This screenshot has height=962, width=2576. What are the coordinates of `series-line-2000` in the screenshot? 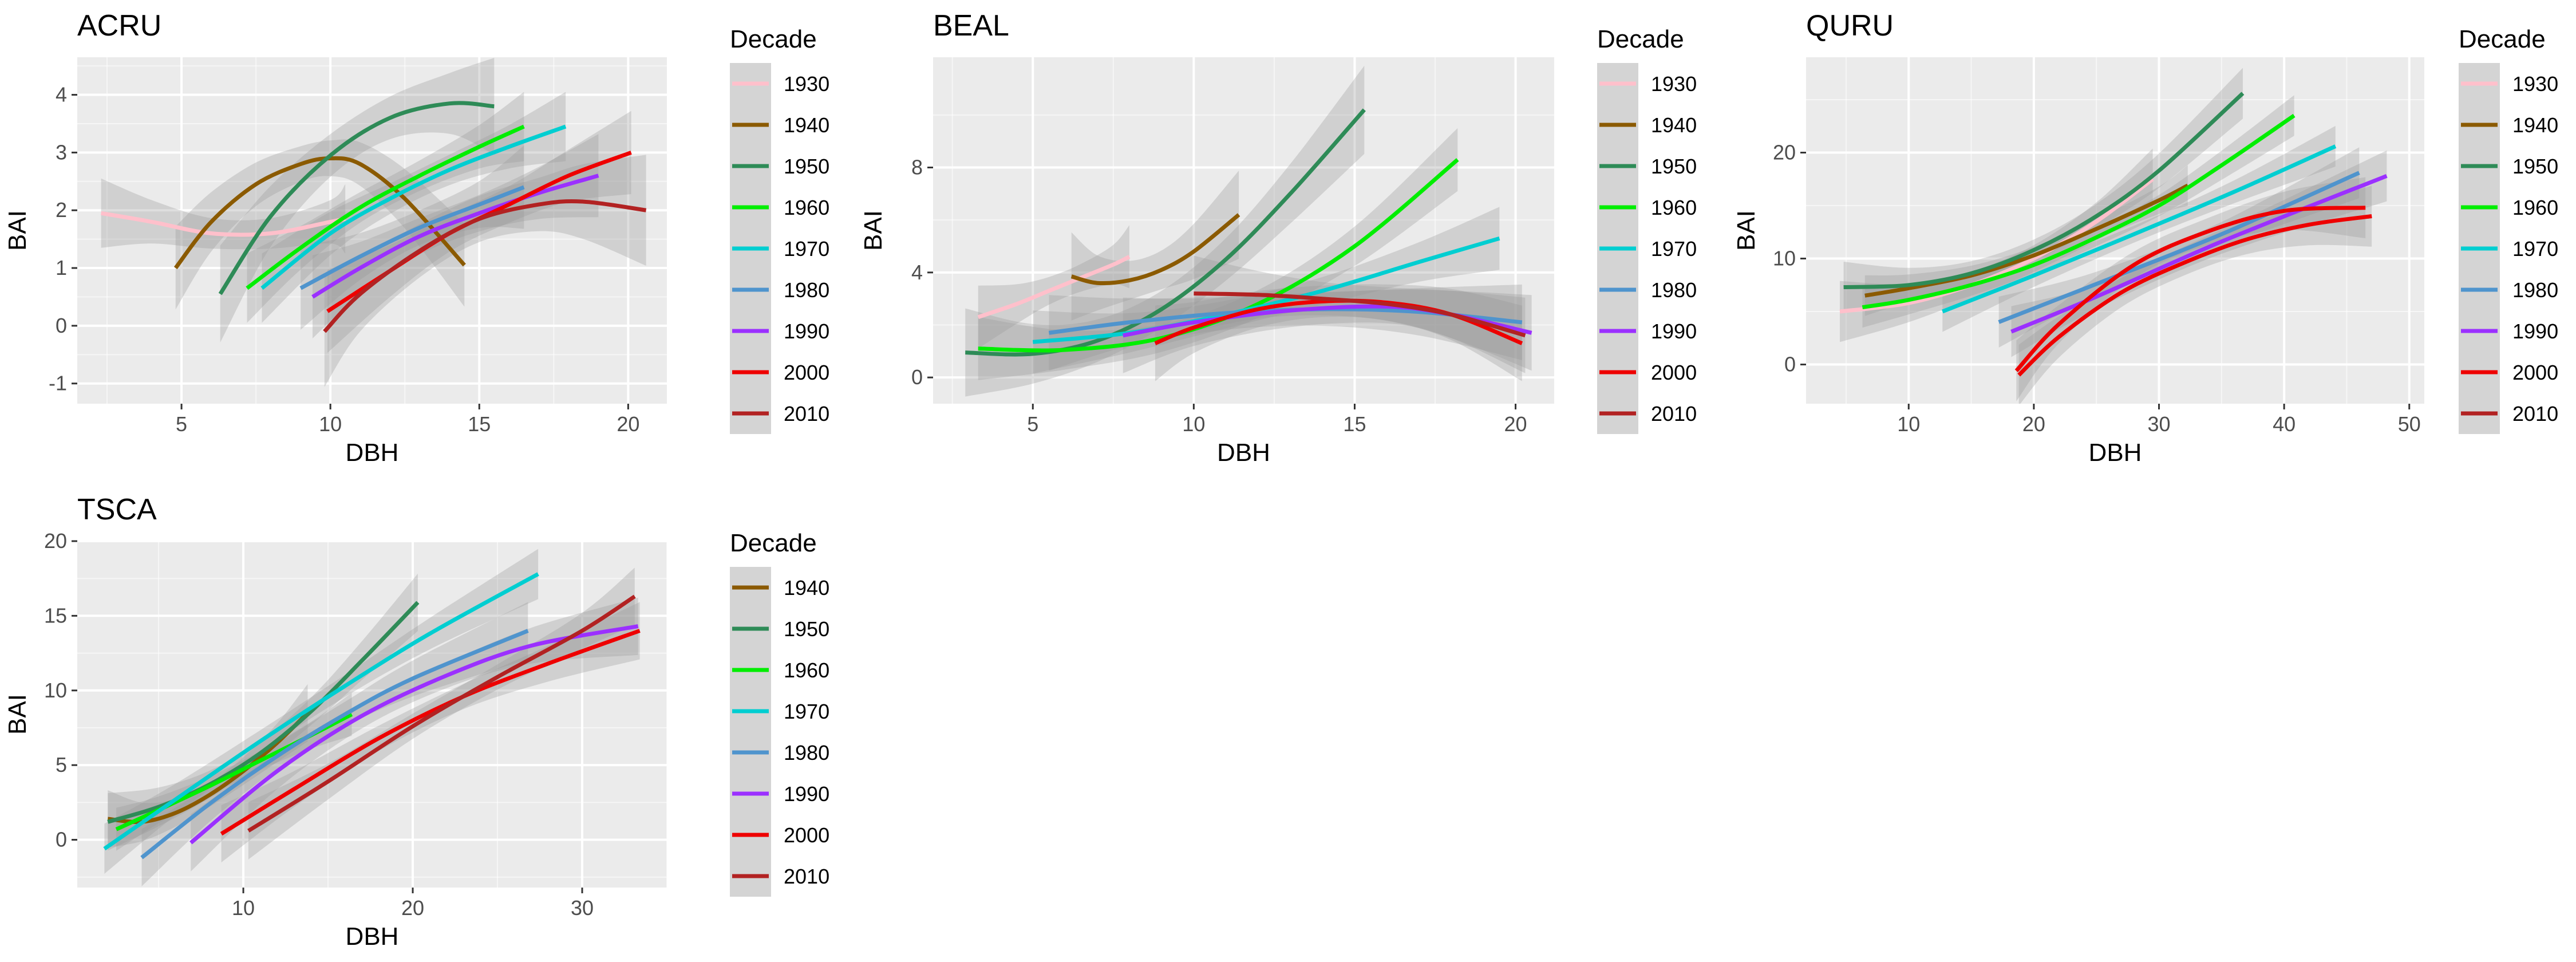 It's located at (430, 732).